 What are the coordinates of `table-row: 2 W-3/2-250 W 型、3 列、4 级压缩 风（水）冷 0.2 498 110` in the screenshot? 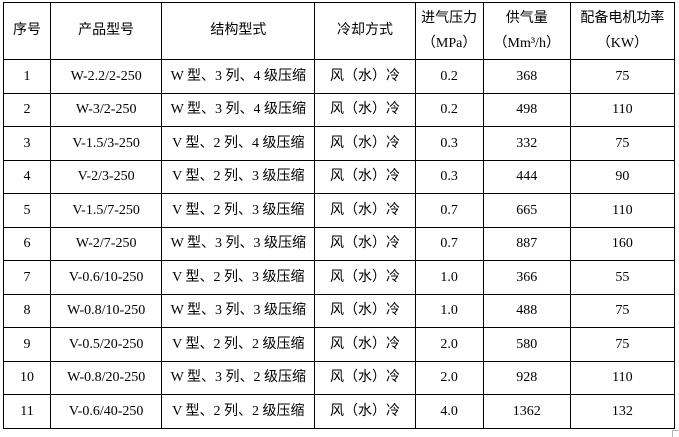 It's located at (339, 109).